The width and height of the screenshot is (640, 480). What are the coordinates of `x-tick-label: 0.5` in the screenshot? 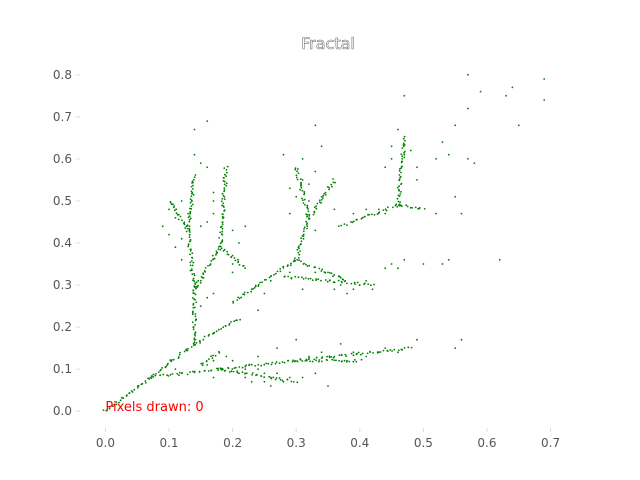 It's located at (423, 443).